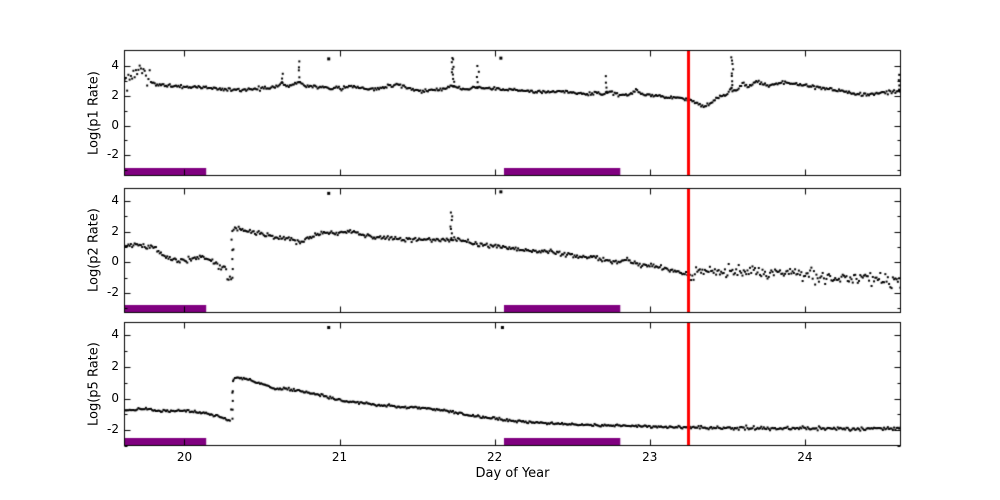  Describe the element at coordinates (115, 334) in the screenshot. I see `y-tick-label-p3-4: 4` at that location.